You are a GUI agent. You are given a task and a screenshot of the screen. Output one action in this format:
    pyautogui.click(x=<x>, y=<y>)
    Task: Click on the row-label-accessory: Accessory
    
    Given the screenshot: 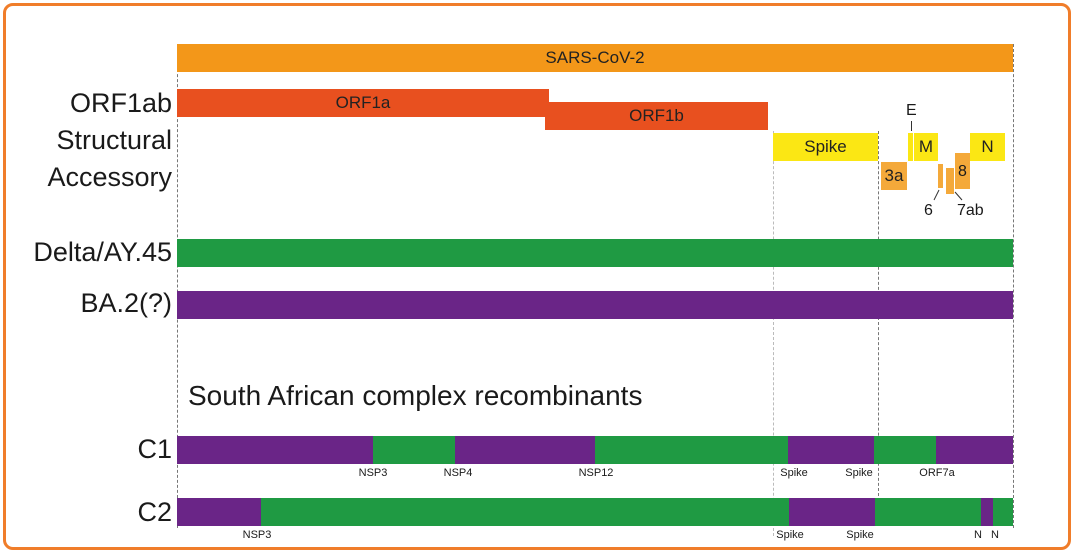 What is the action you would take?
    pyautogui.click(x=109, y=177)
    